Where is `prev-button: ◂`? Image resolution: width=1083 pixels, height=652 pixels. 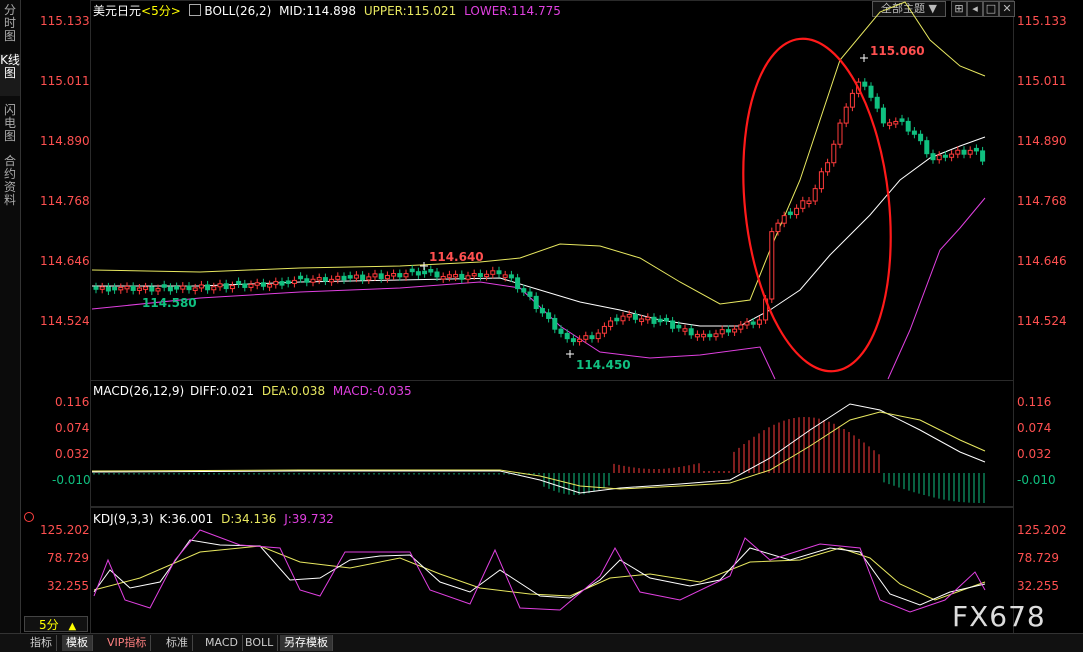
prev-button: ◂ is located at coordinates (975, 9).